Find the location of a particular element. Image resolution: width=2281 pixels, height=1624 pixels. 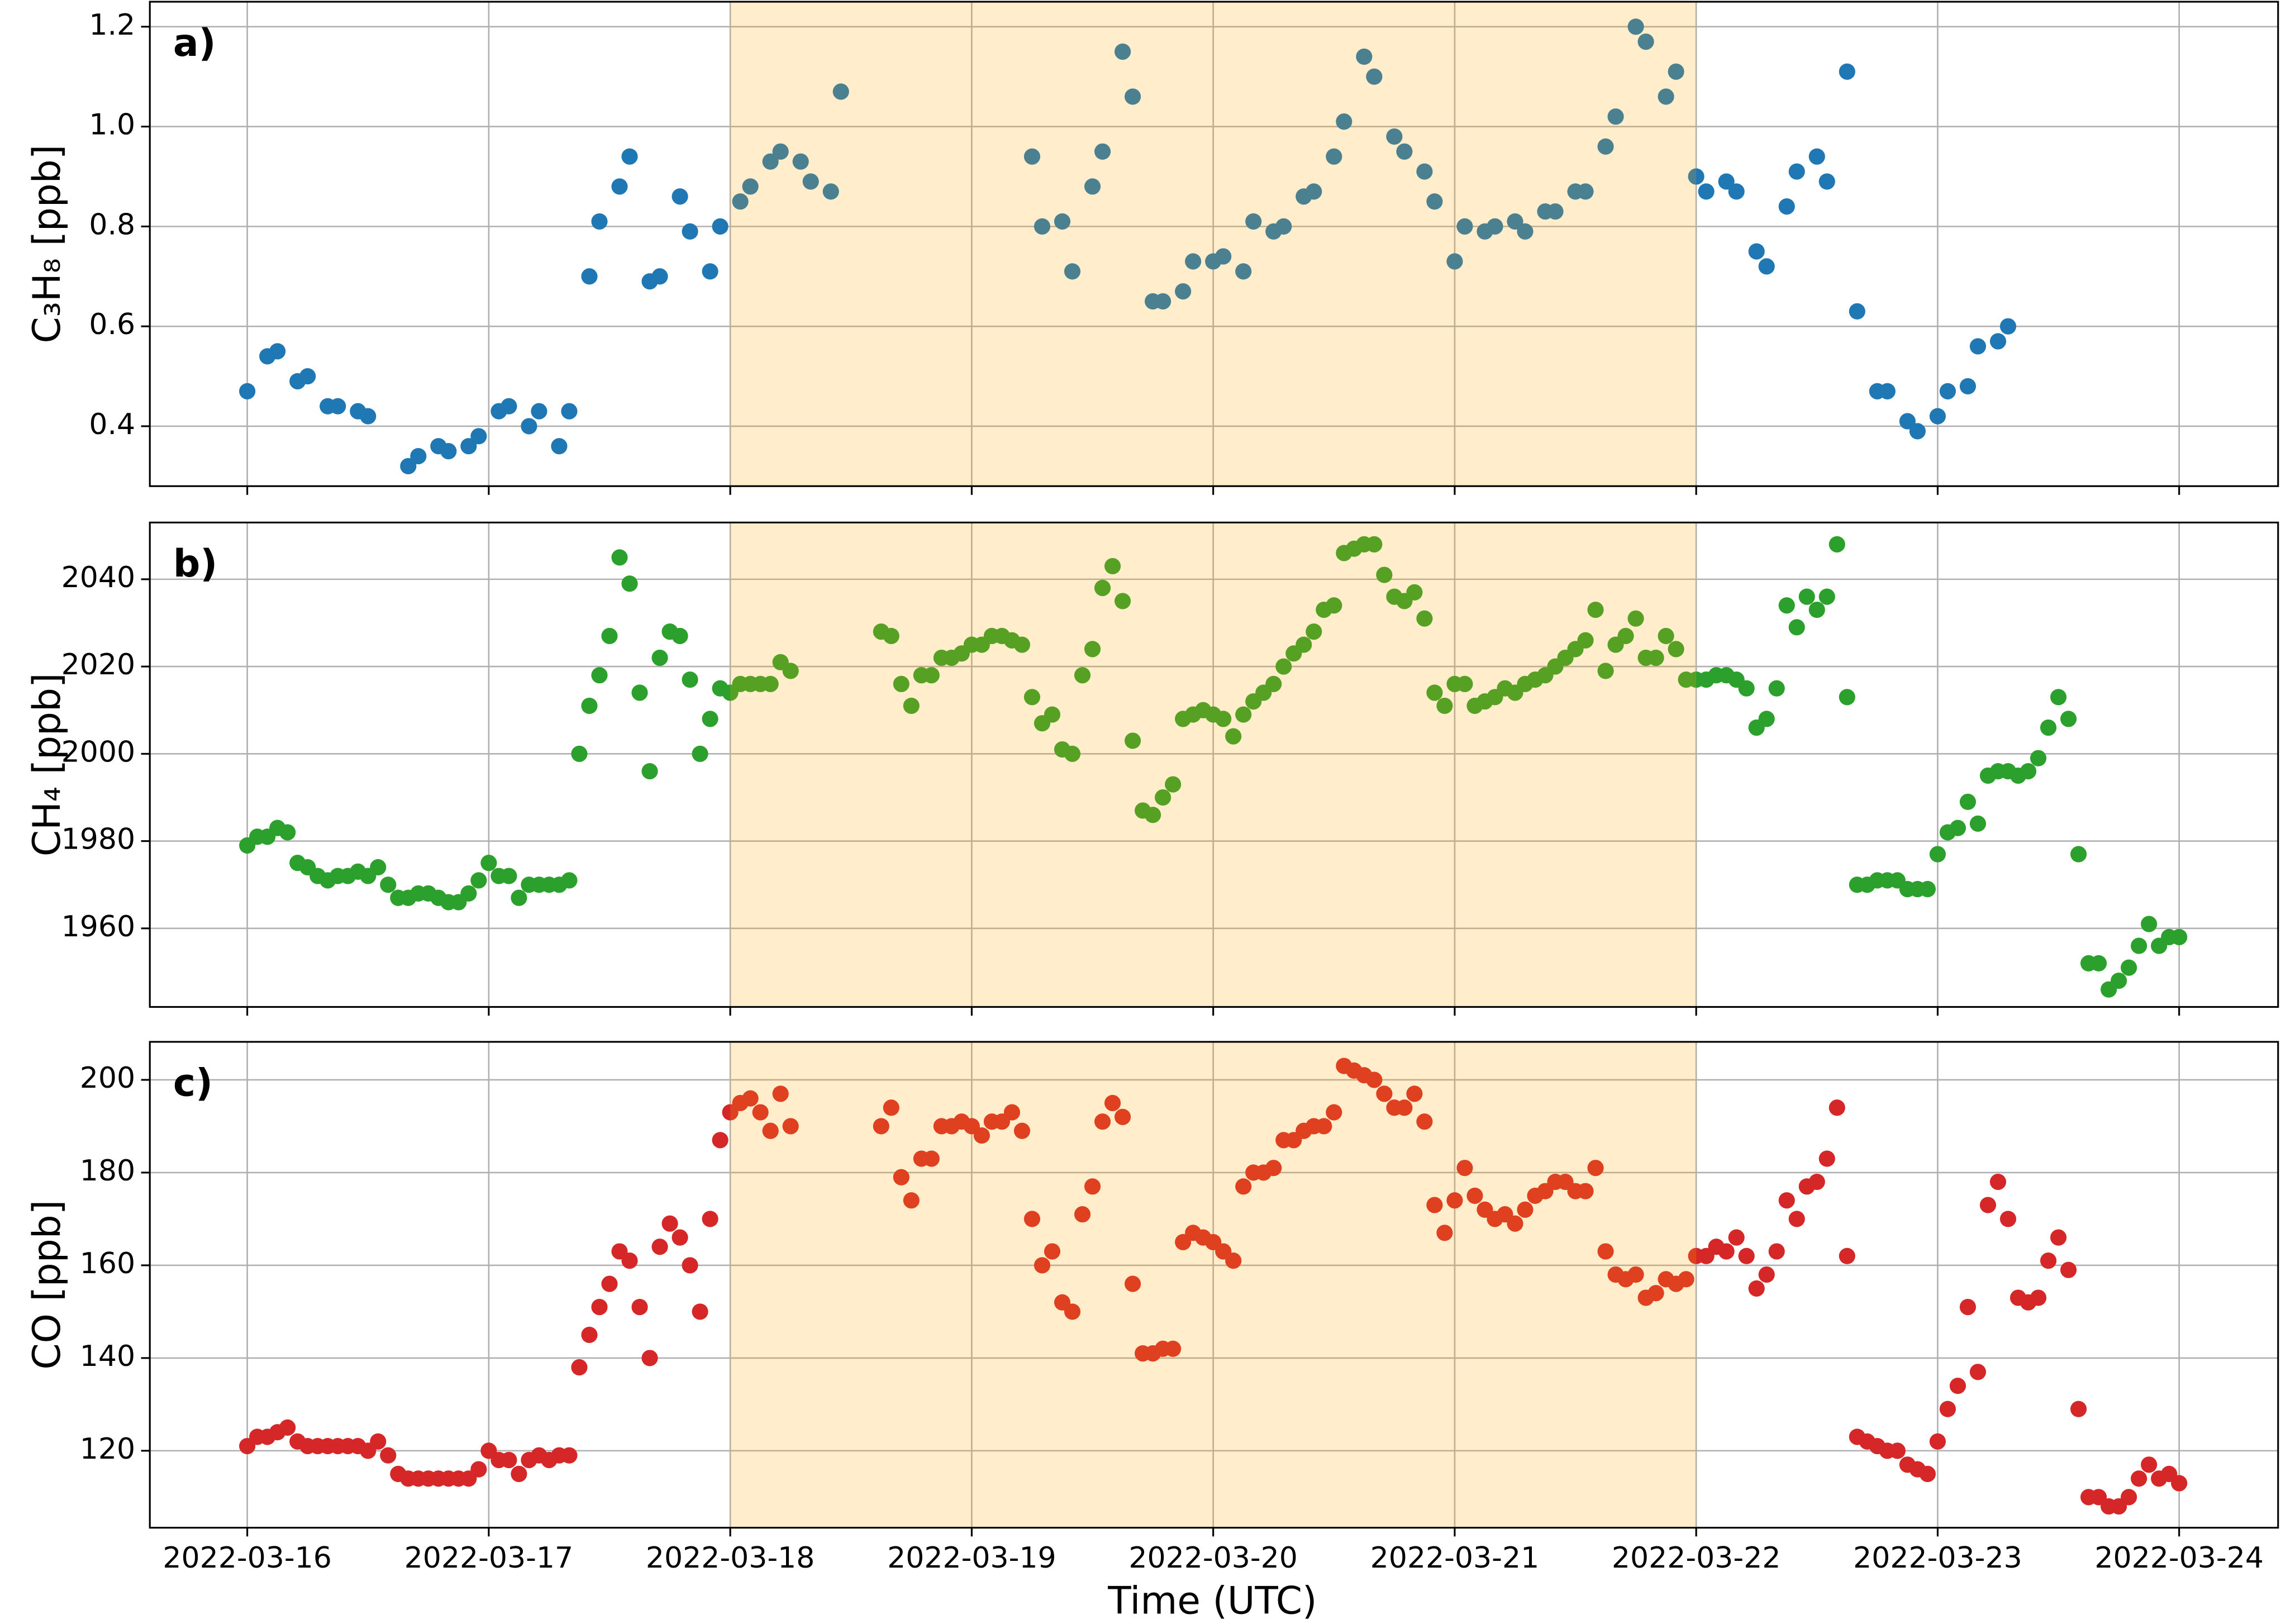

y-tick-label: 0.6 is located at coordinates (112, 324).